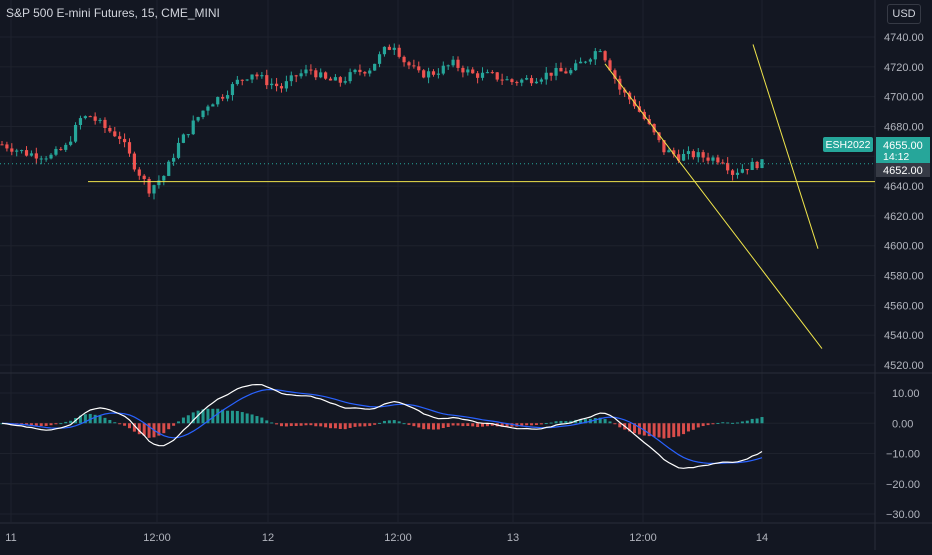 Image resolution: width=932 pixels, height=555 pixels. Describe the element at coordinates (785, 146) in the screenshot. I see `channel-upper-line` at that location.